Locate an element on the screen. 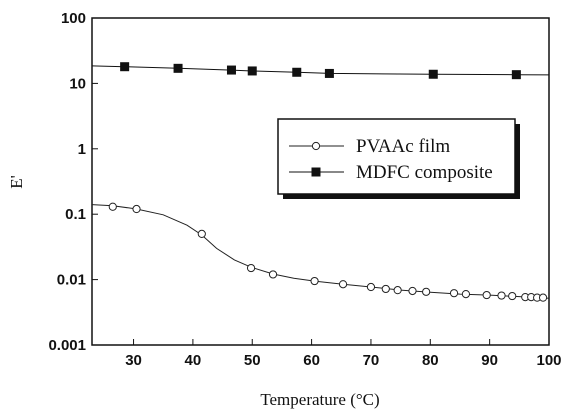 Image resolution: width=568 pixels, height=410 pixels. y-tick-label: 0.001 is located at coordinates (67, 345).